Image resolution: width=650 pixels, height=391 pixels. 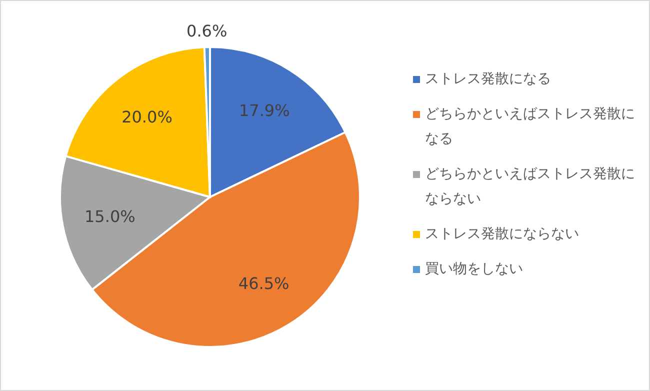 I want to click on data-label: 0.6%, so click(x=207, y=31).